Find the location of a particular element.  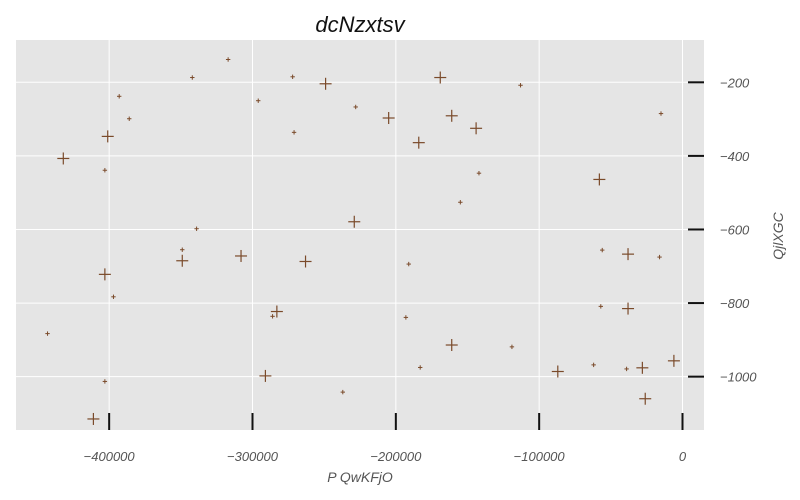

x-axis-label: P QwKFjO is located at coordinates (360, 477).